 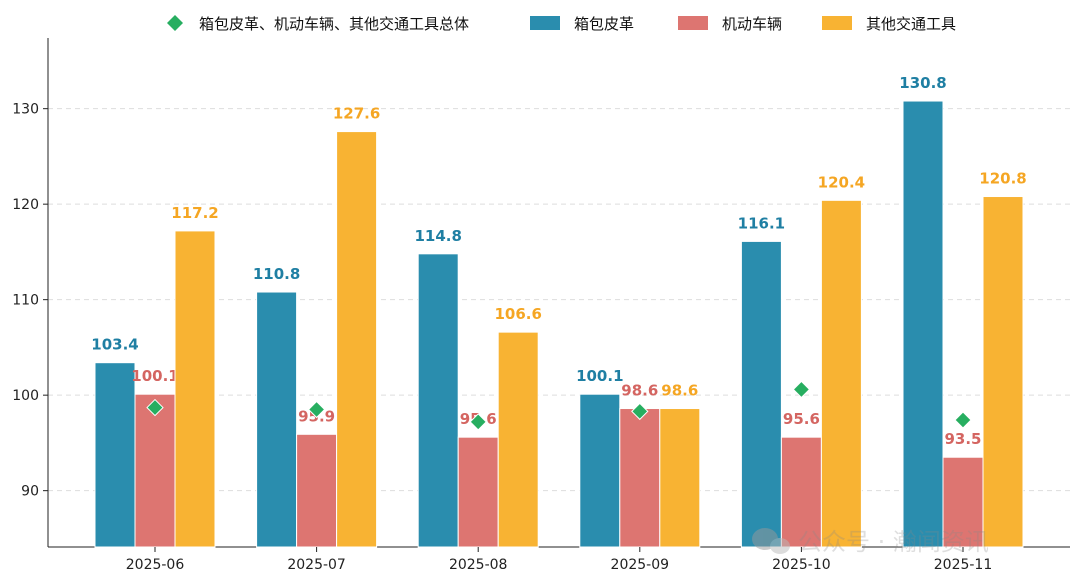 I want to click on x-tick-label: 2025-07, so click(x=316, y=565).